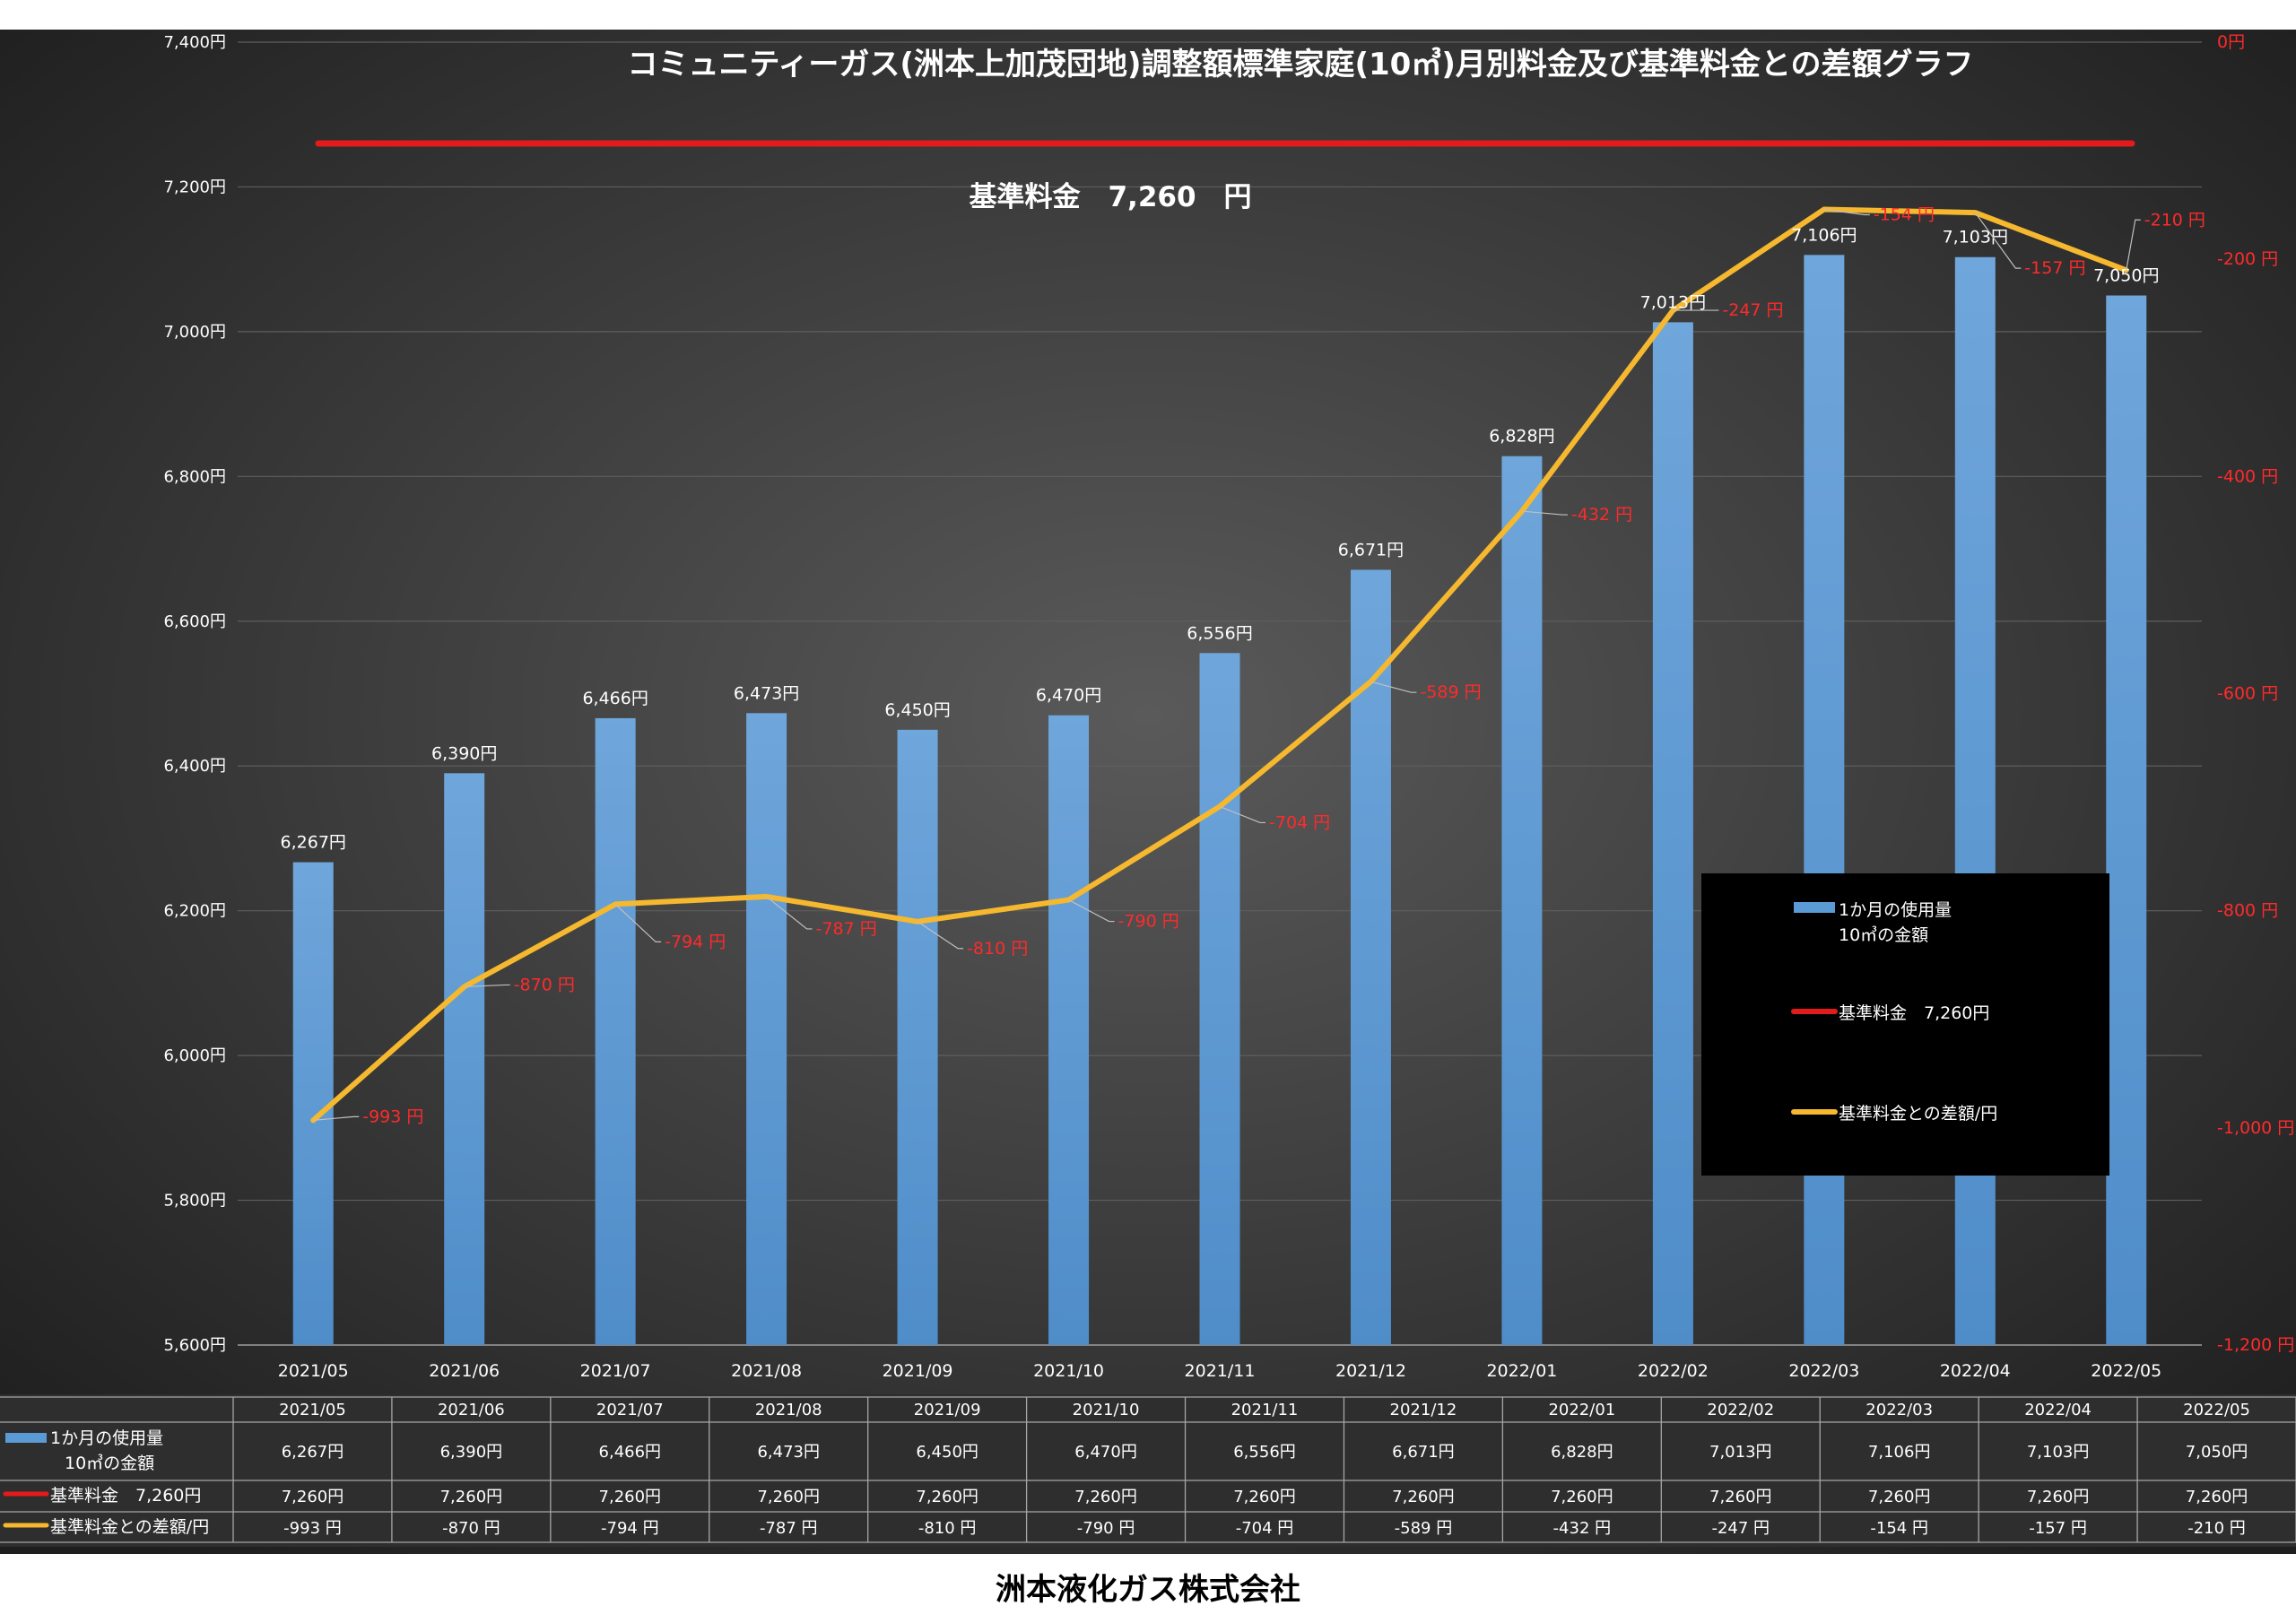 This screenshot has height=1623, width=2296. Describe the element at coordinates (2231, 42) in the screenshot. I see `y-right-tick-label: 0円` at that location.